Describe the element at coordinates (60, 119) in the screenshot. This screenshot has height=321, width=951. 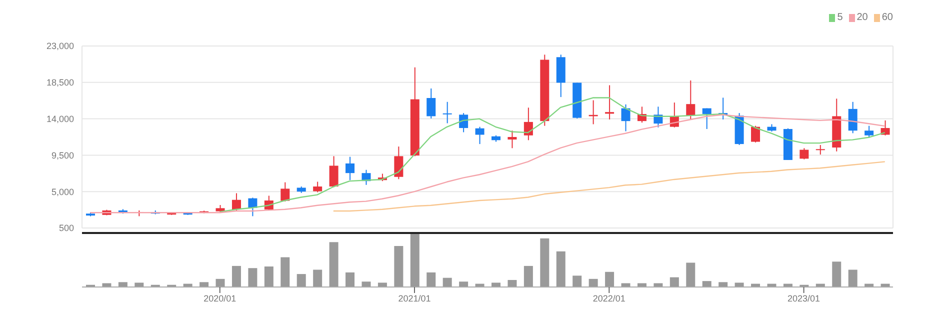
I see `y-tick-label: 14,000` at that location.